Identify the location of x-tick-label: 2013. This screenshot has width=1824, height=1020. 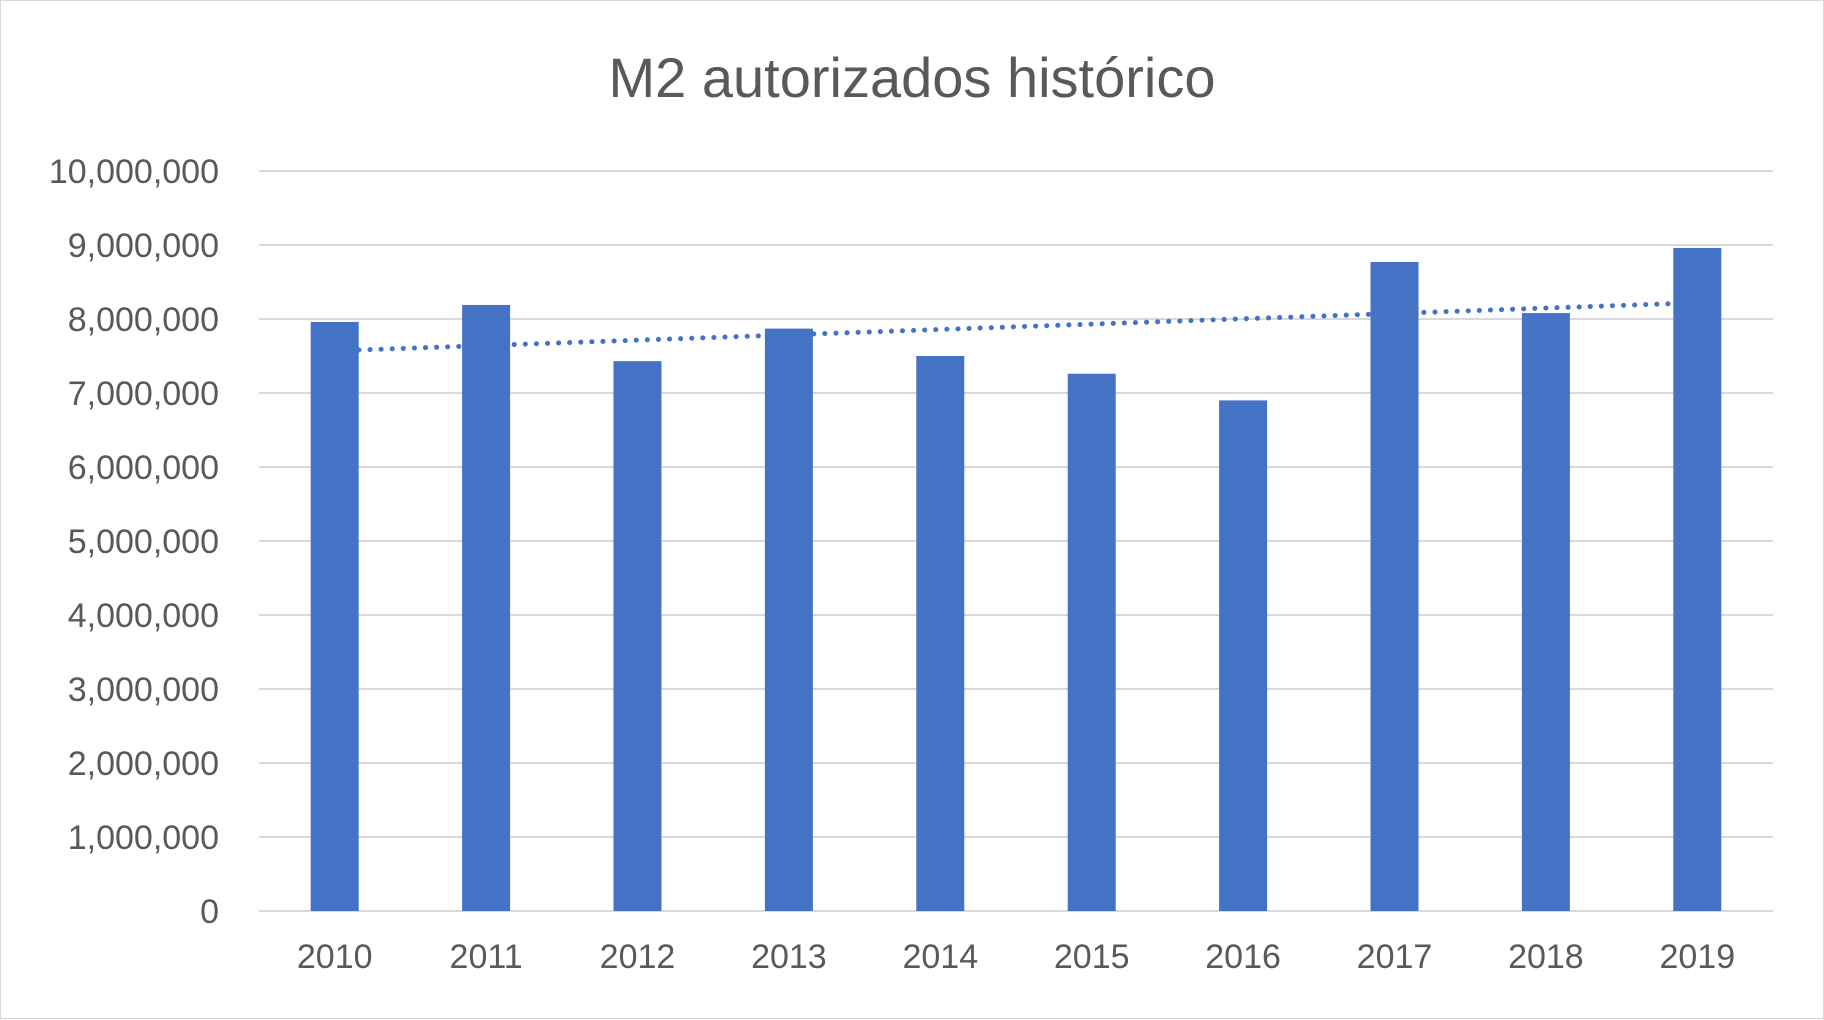
(789, 957).